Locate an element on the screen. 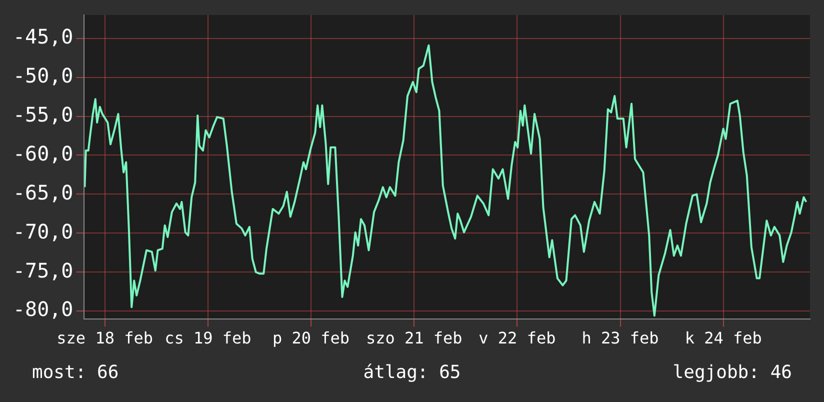 The height and width of the screenshot is (402, 824). text: most: 66 is located at coordinates (75, 372).